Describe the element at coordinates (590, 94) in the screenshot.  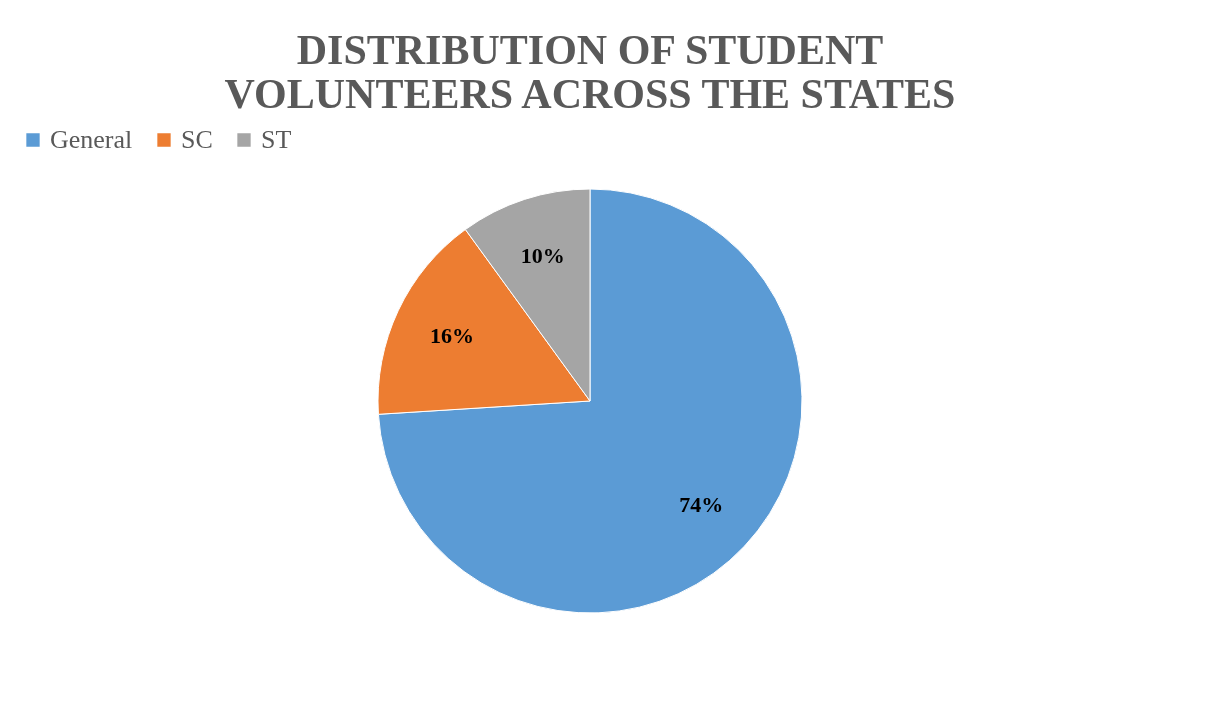
I see `text: VOLUNTEERS ACROSS THE STATES` at that location.